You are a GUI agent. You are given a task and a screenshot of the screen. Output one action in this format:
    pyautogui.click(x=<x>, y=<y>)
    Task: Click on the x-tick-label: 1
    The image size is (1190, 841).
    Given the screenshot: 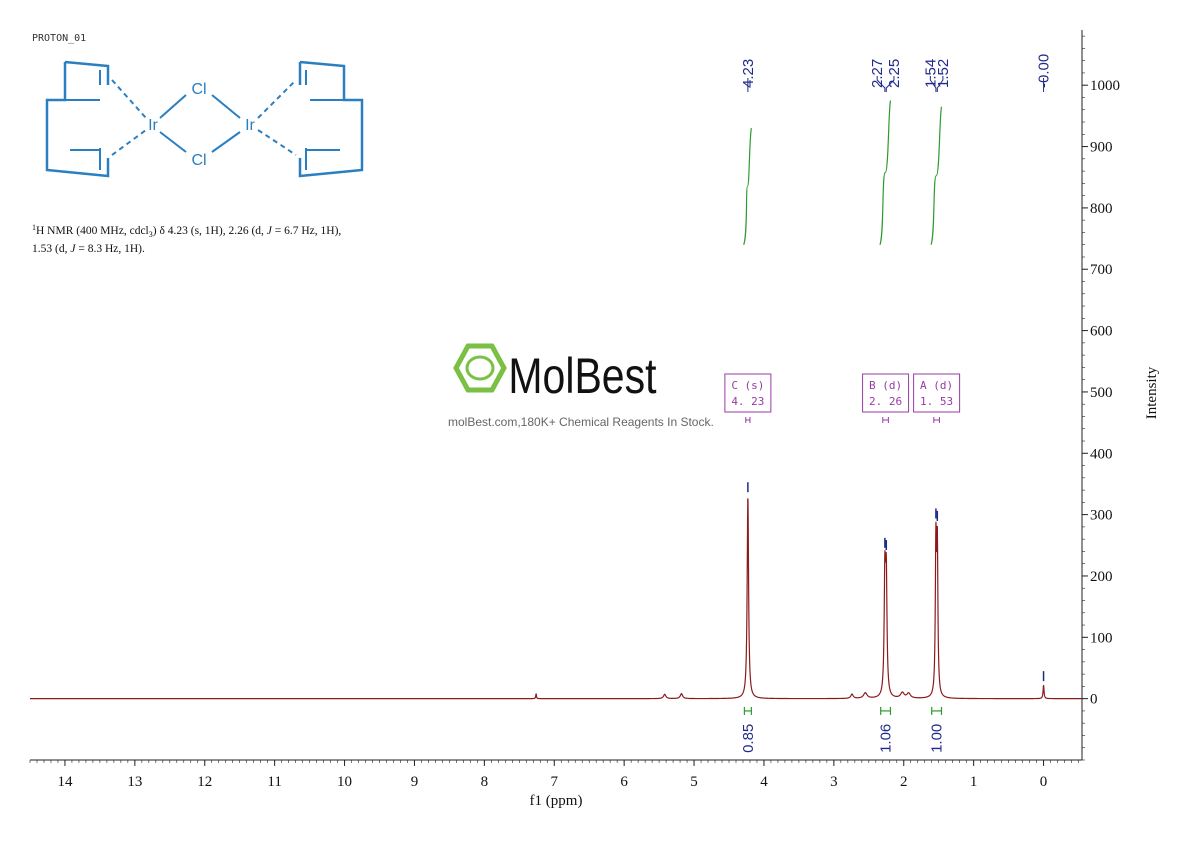 What is the action you would take?
    pyautogui.click(x=974, y=782)
    